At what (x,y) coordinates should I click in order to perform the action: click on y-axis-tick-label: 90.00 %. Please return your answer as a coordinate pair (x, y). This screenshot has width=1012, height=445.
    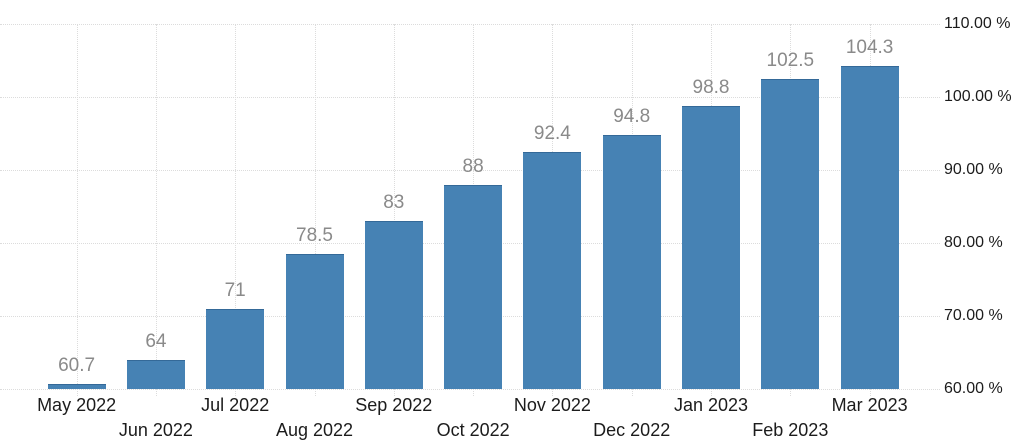
    Looking at the image, I should click on (973, 169).